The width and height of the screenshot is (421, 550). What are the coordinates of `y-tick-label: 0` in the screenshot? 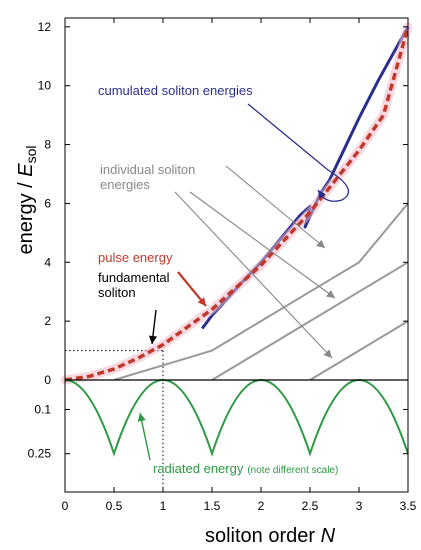 It's located at (47, 380).